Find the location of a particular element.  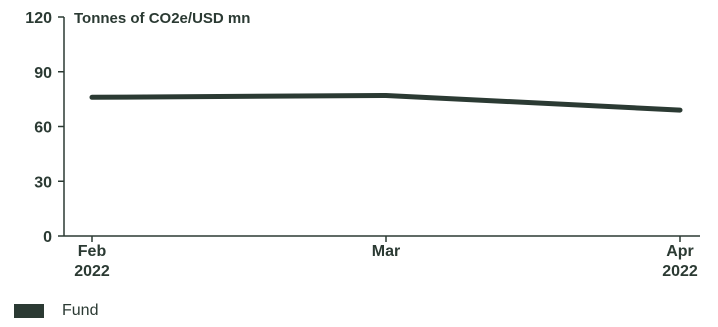

series-line-fund is located at coordinates (386, 102).